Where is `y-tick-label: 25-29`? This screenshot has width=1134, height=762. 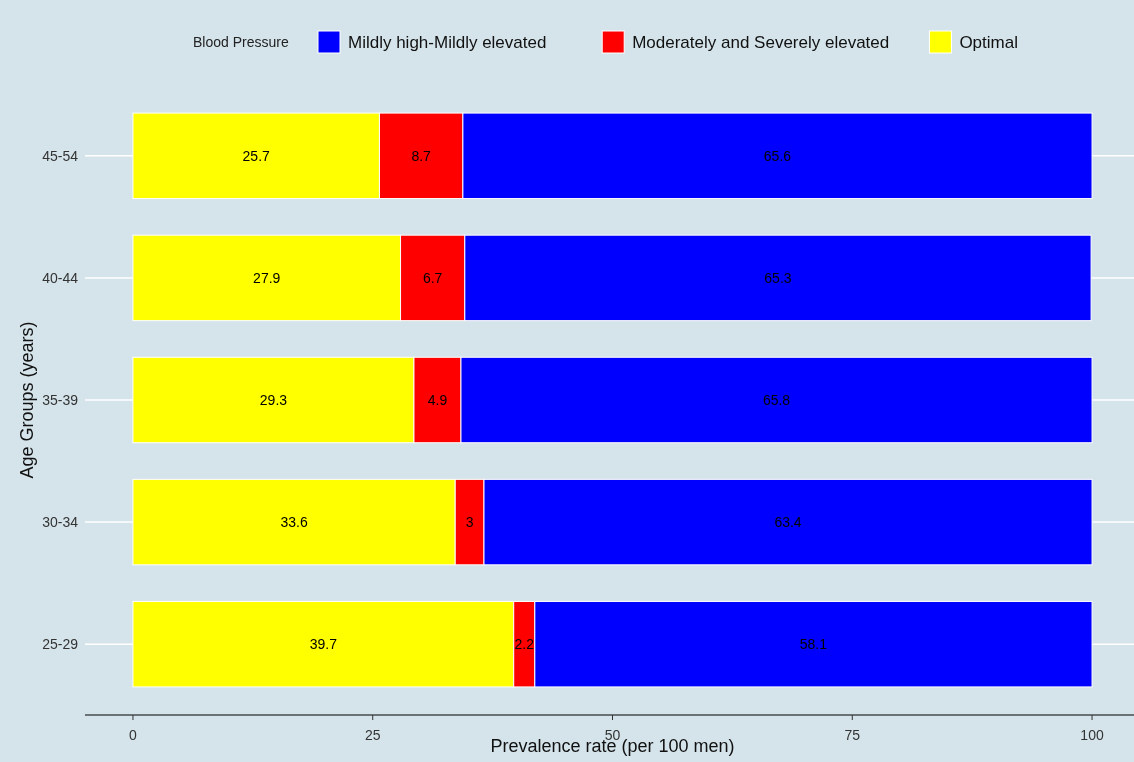 y-tick-label: 25-29 is located at coordinates (60, 644).